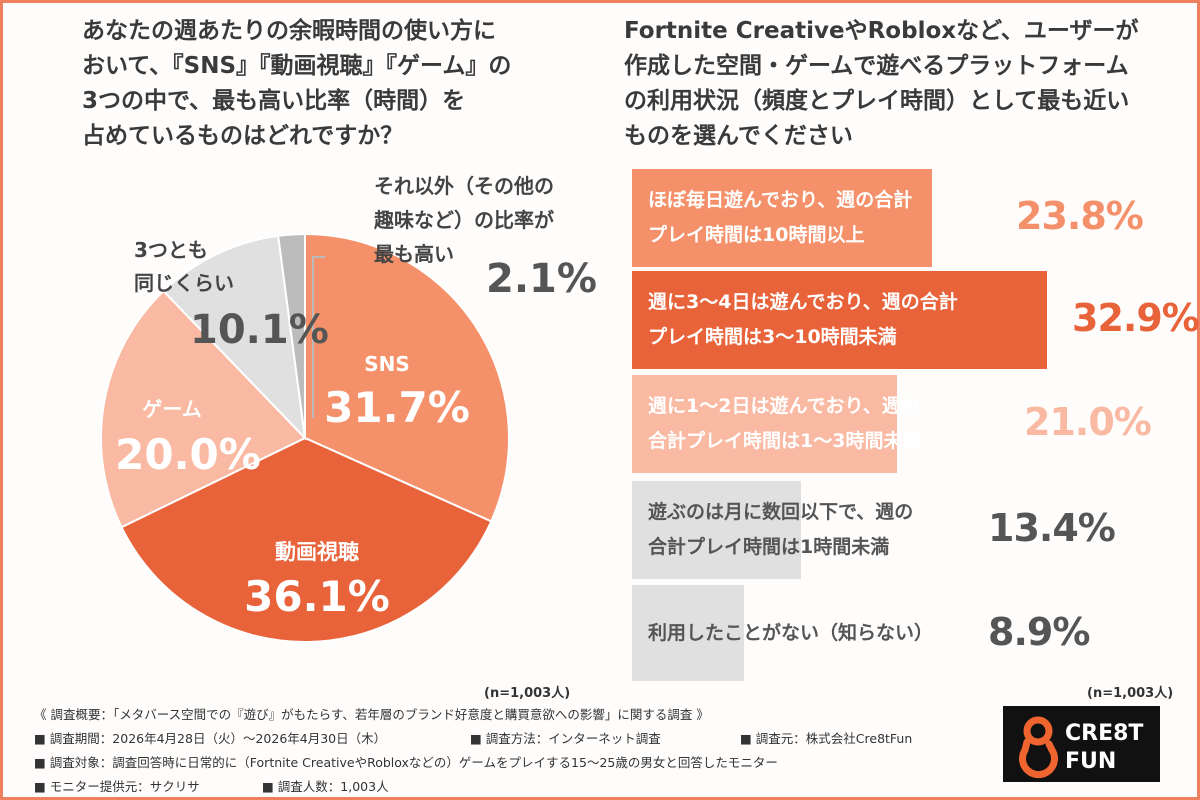  Describe the element at coordinates (1088, 422) in the screenshot. I see `bar-pct-3: 21.0%` at that location.